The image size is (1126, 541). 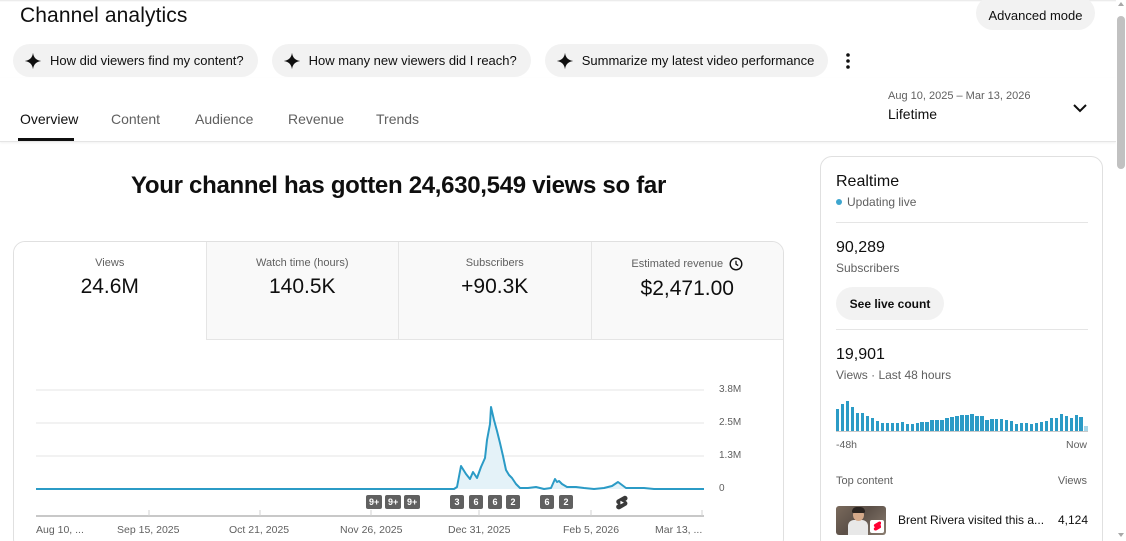 What do you see at coordinates (302, 263) in the screenshot?
I see `metric-label: Watch time (hours)` at bounding box center [302, 263].